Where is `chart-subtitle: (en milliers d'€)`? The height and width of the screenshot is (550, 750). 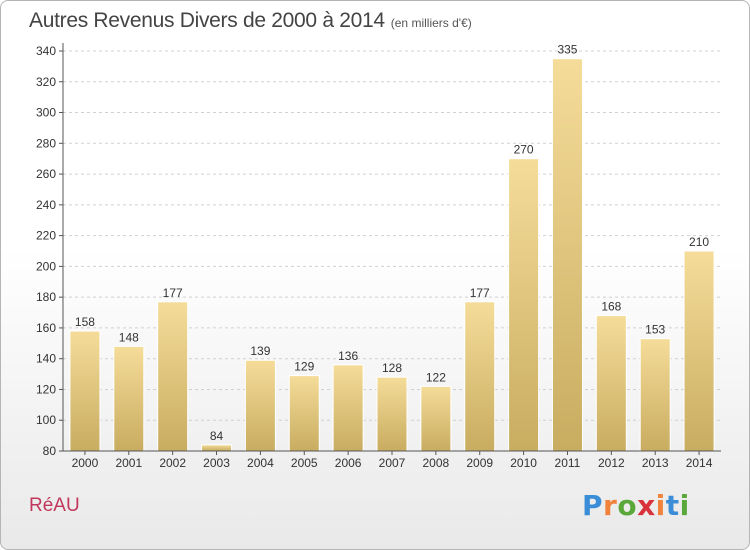
chart-subtitle: (en milliers d'€) is located at coordinates (431, 23).